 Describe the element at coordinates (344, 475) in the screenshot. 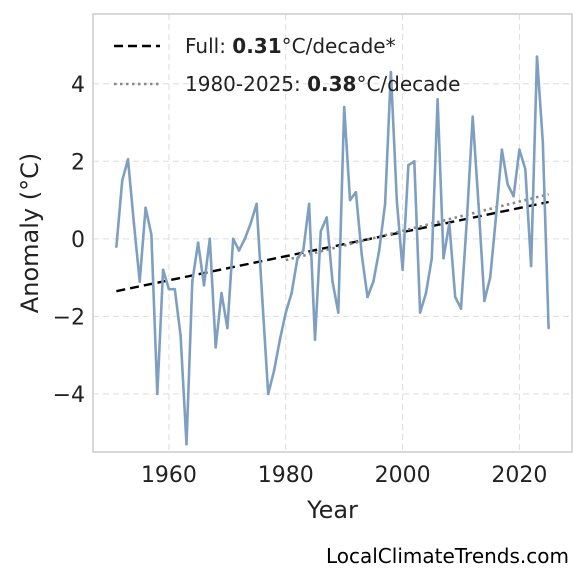

I see `x-tick-labels: 1960 1980 2000 2020` at that location.